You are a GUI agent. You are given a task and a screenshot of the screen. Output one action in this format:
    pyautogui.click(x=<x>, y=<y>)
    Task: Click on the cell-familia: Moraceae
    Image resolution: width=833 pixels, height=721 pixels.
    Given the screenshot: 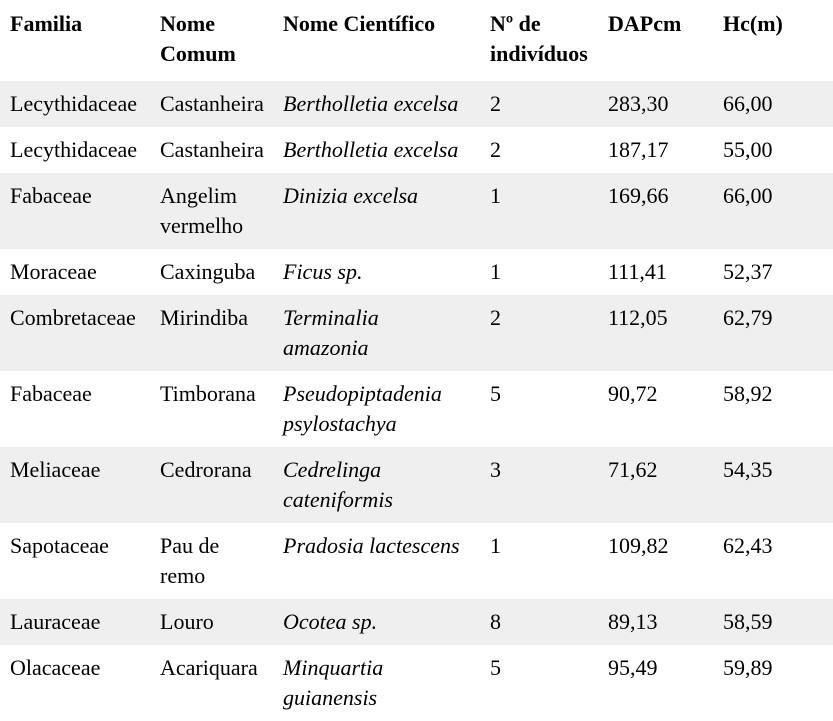 What is the action you would take?
    pyautogui.click(x=53, y=271)
    